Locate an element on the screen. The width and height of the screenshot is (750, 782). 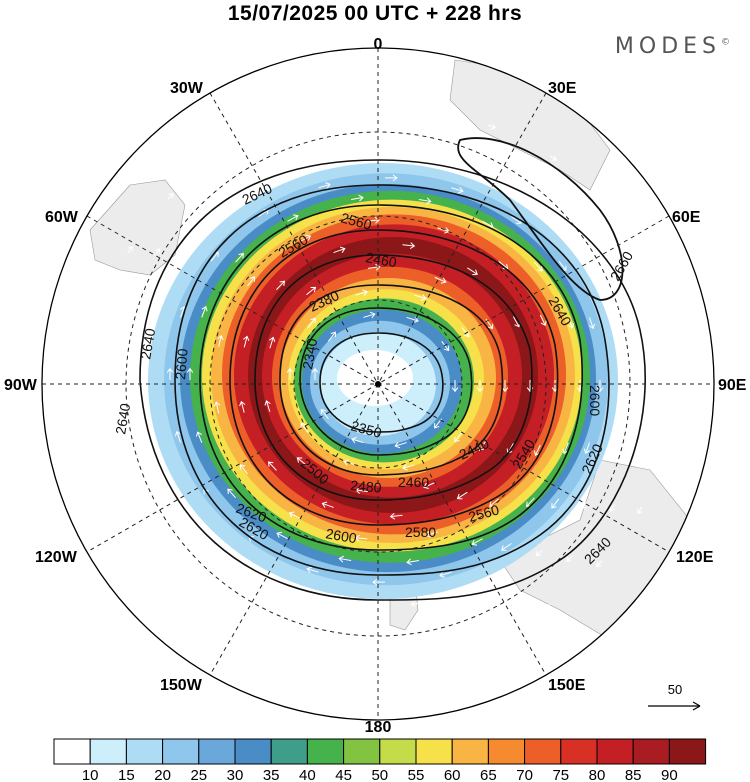
colorbar-label: 75 is located at coordinates (560, 774).